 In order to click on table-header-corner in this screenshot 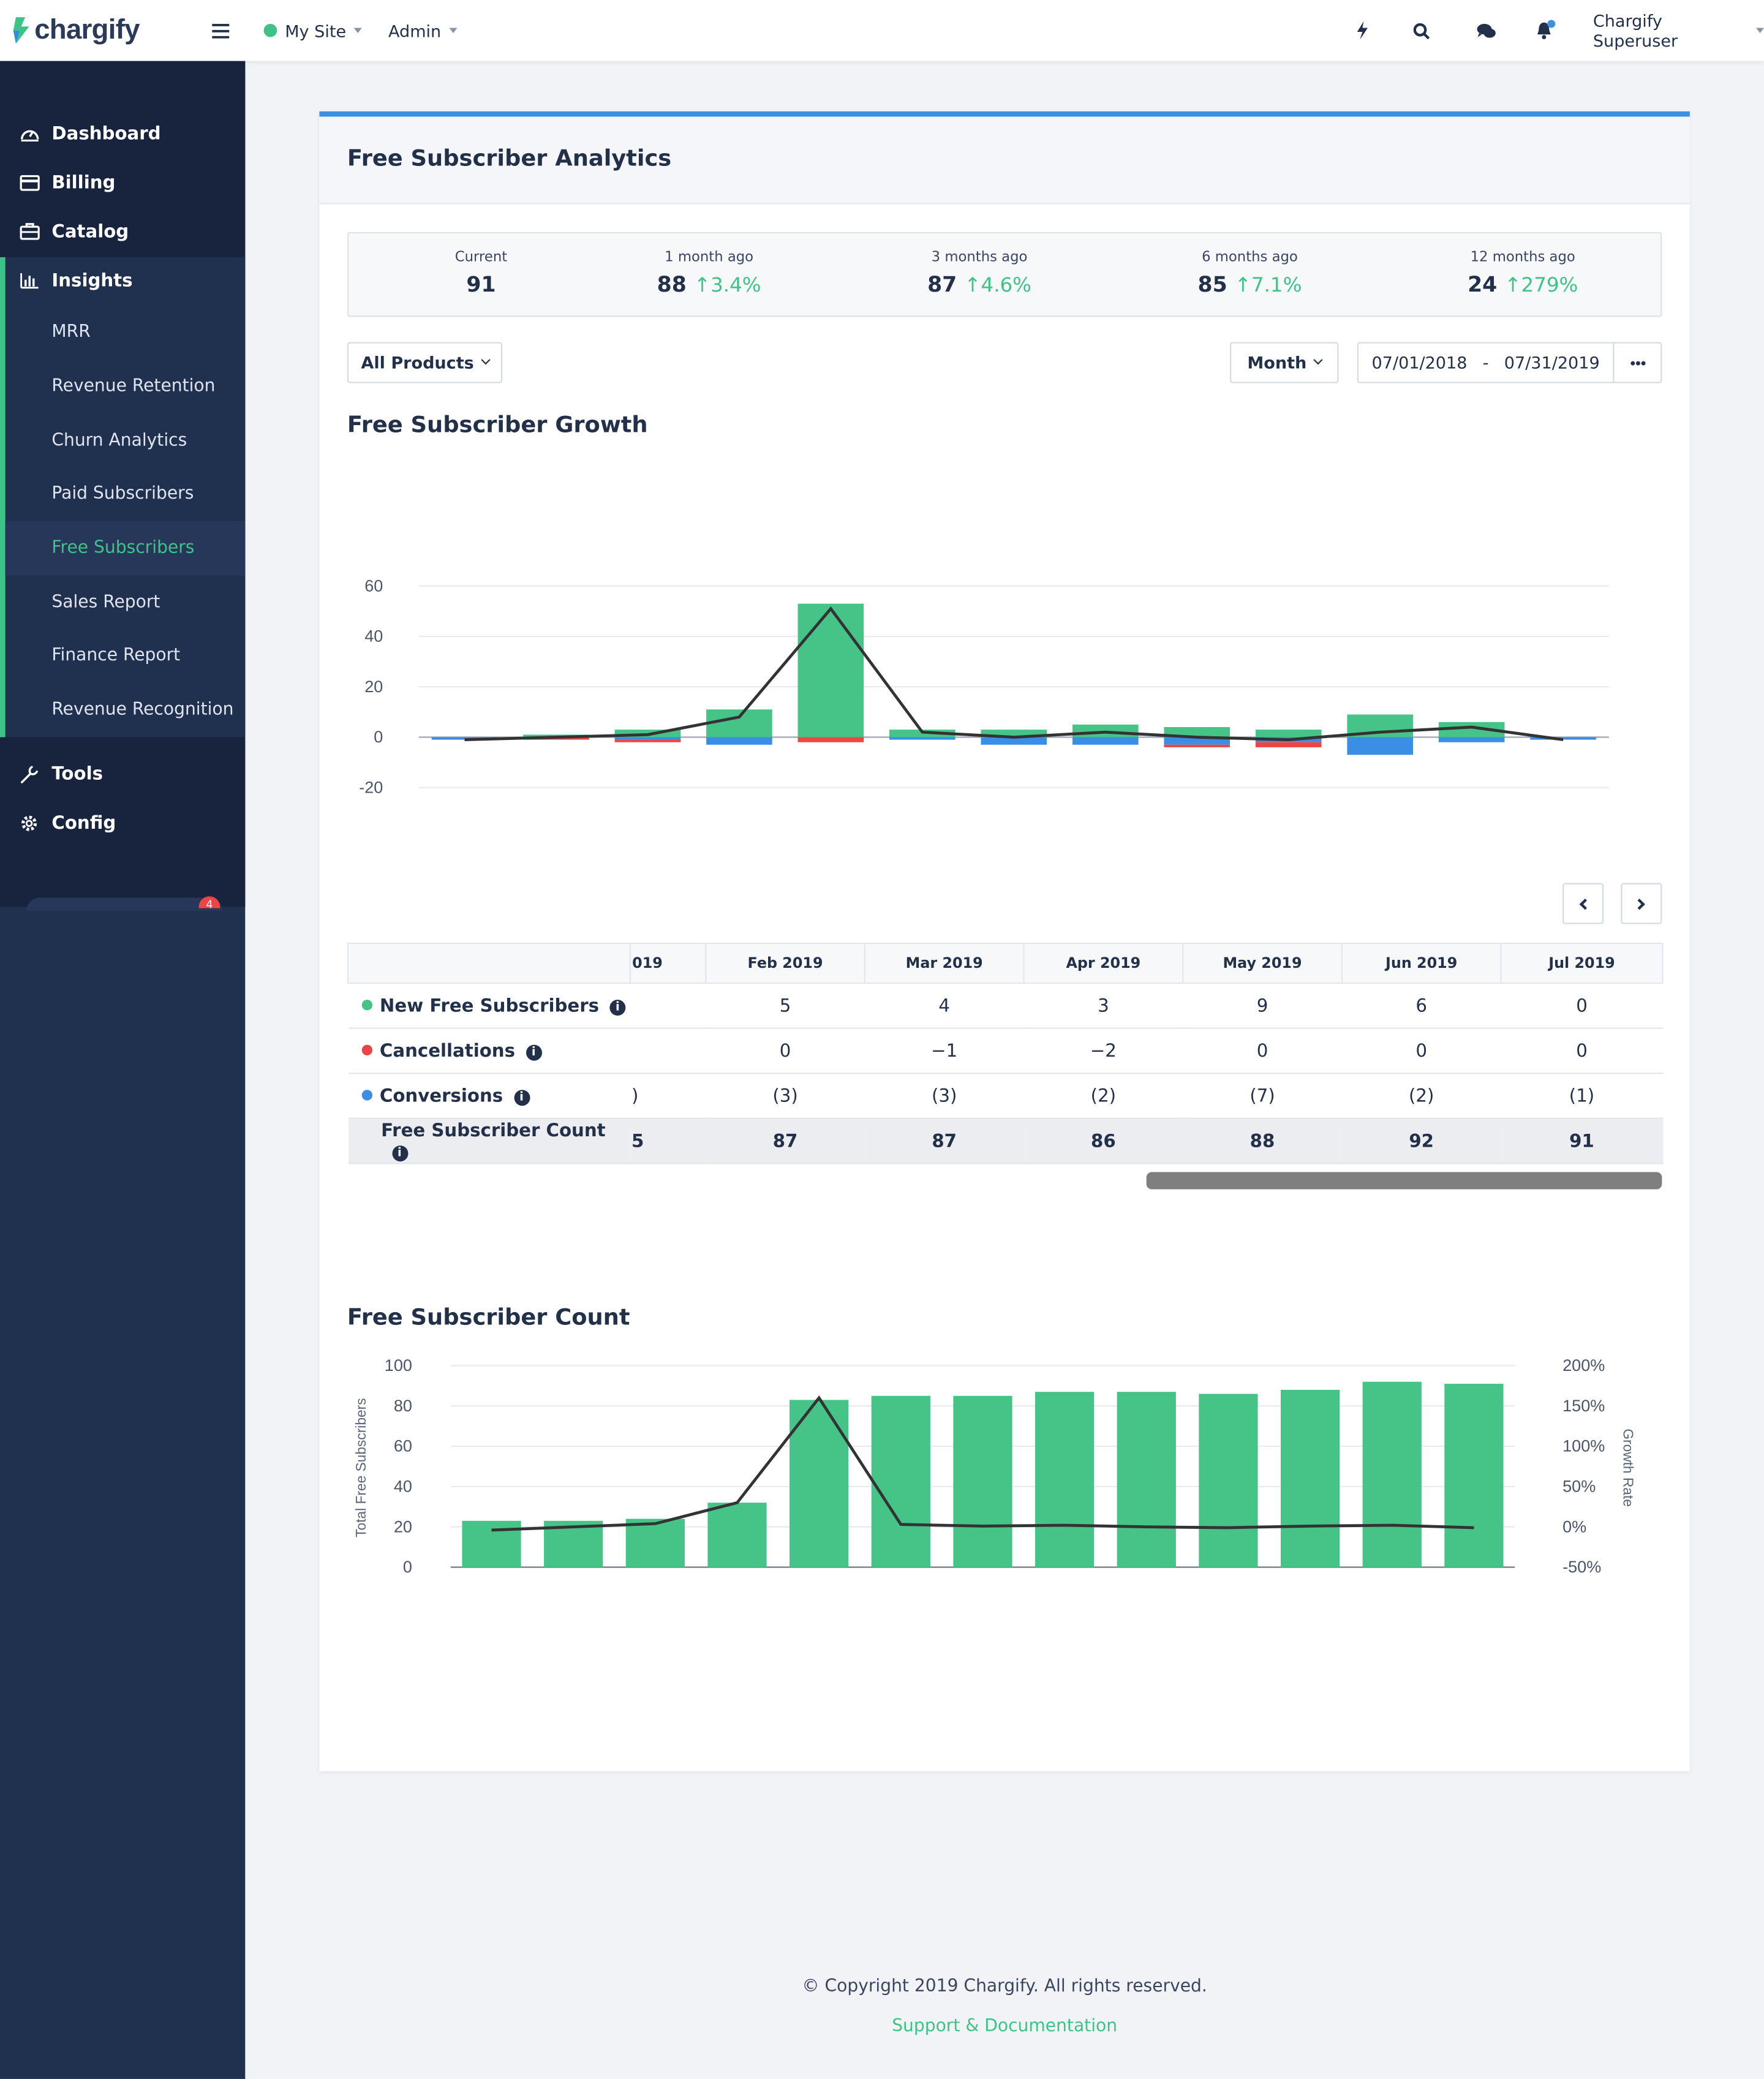, I will do `click(489, 963)`.